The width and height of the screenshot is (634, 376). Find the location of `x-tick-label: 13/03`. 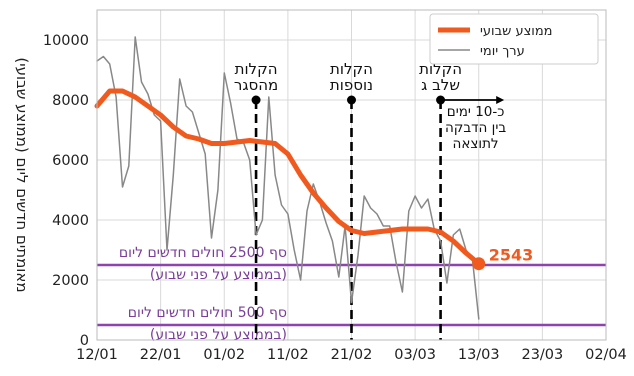

x-tick-label: 13/03 is located at coordinates (479, 355).